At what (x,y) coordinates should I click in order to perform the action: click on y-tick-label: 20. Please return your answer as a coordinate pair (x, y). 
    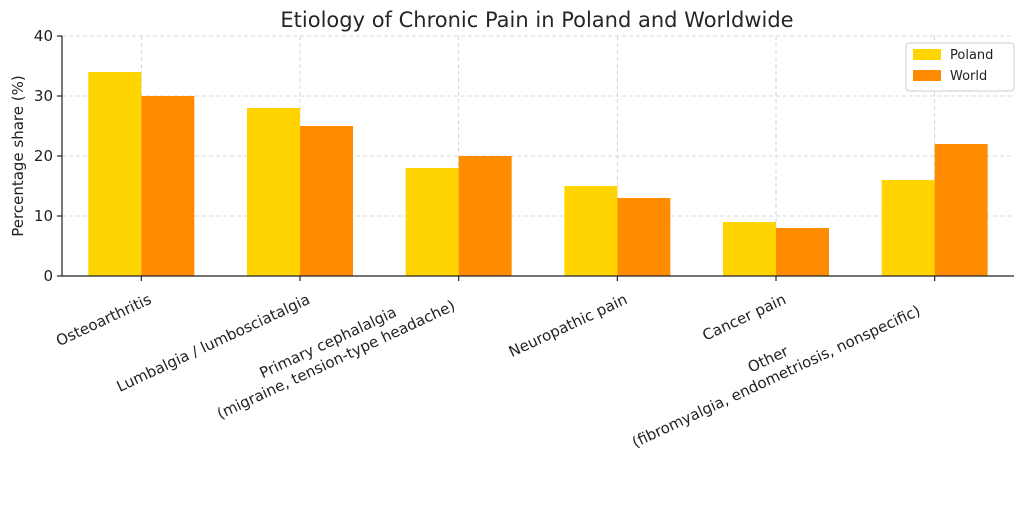
    Looking at the image, I should click on (43, 156).